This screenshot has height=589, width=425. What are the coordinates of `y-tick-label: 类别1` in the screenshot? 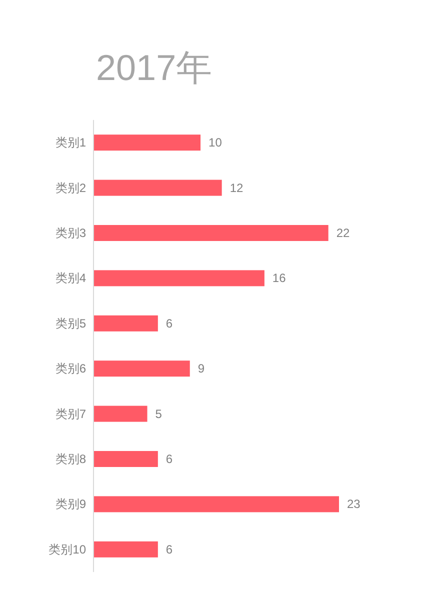 It's located at (70, 143).